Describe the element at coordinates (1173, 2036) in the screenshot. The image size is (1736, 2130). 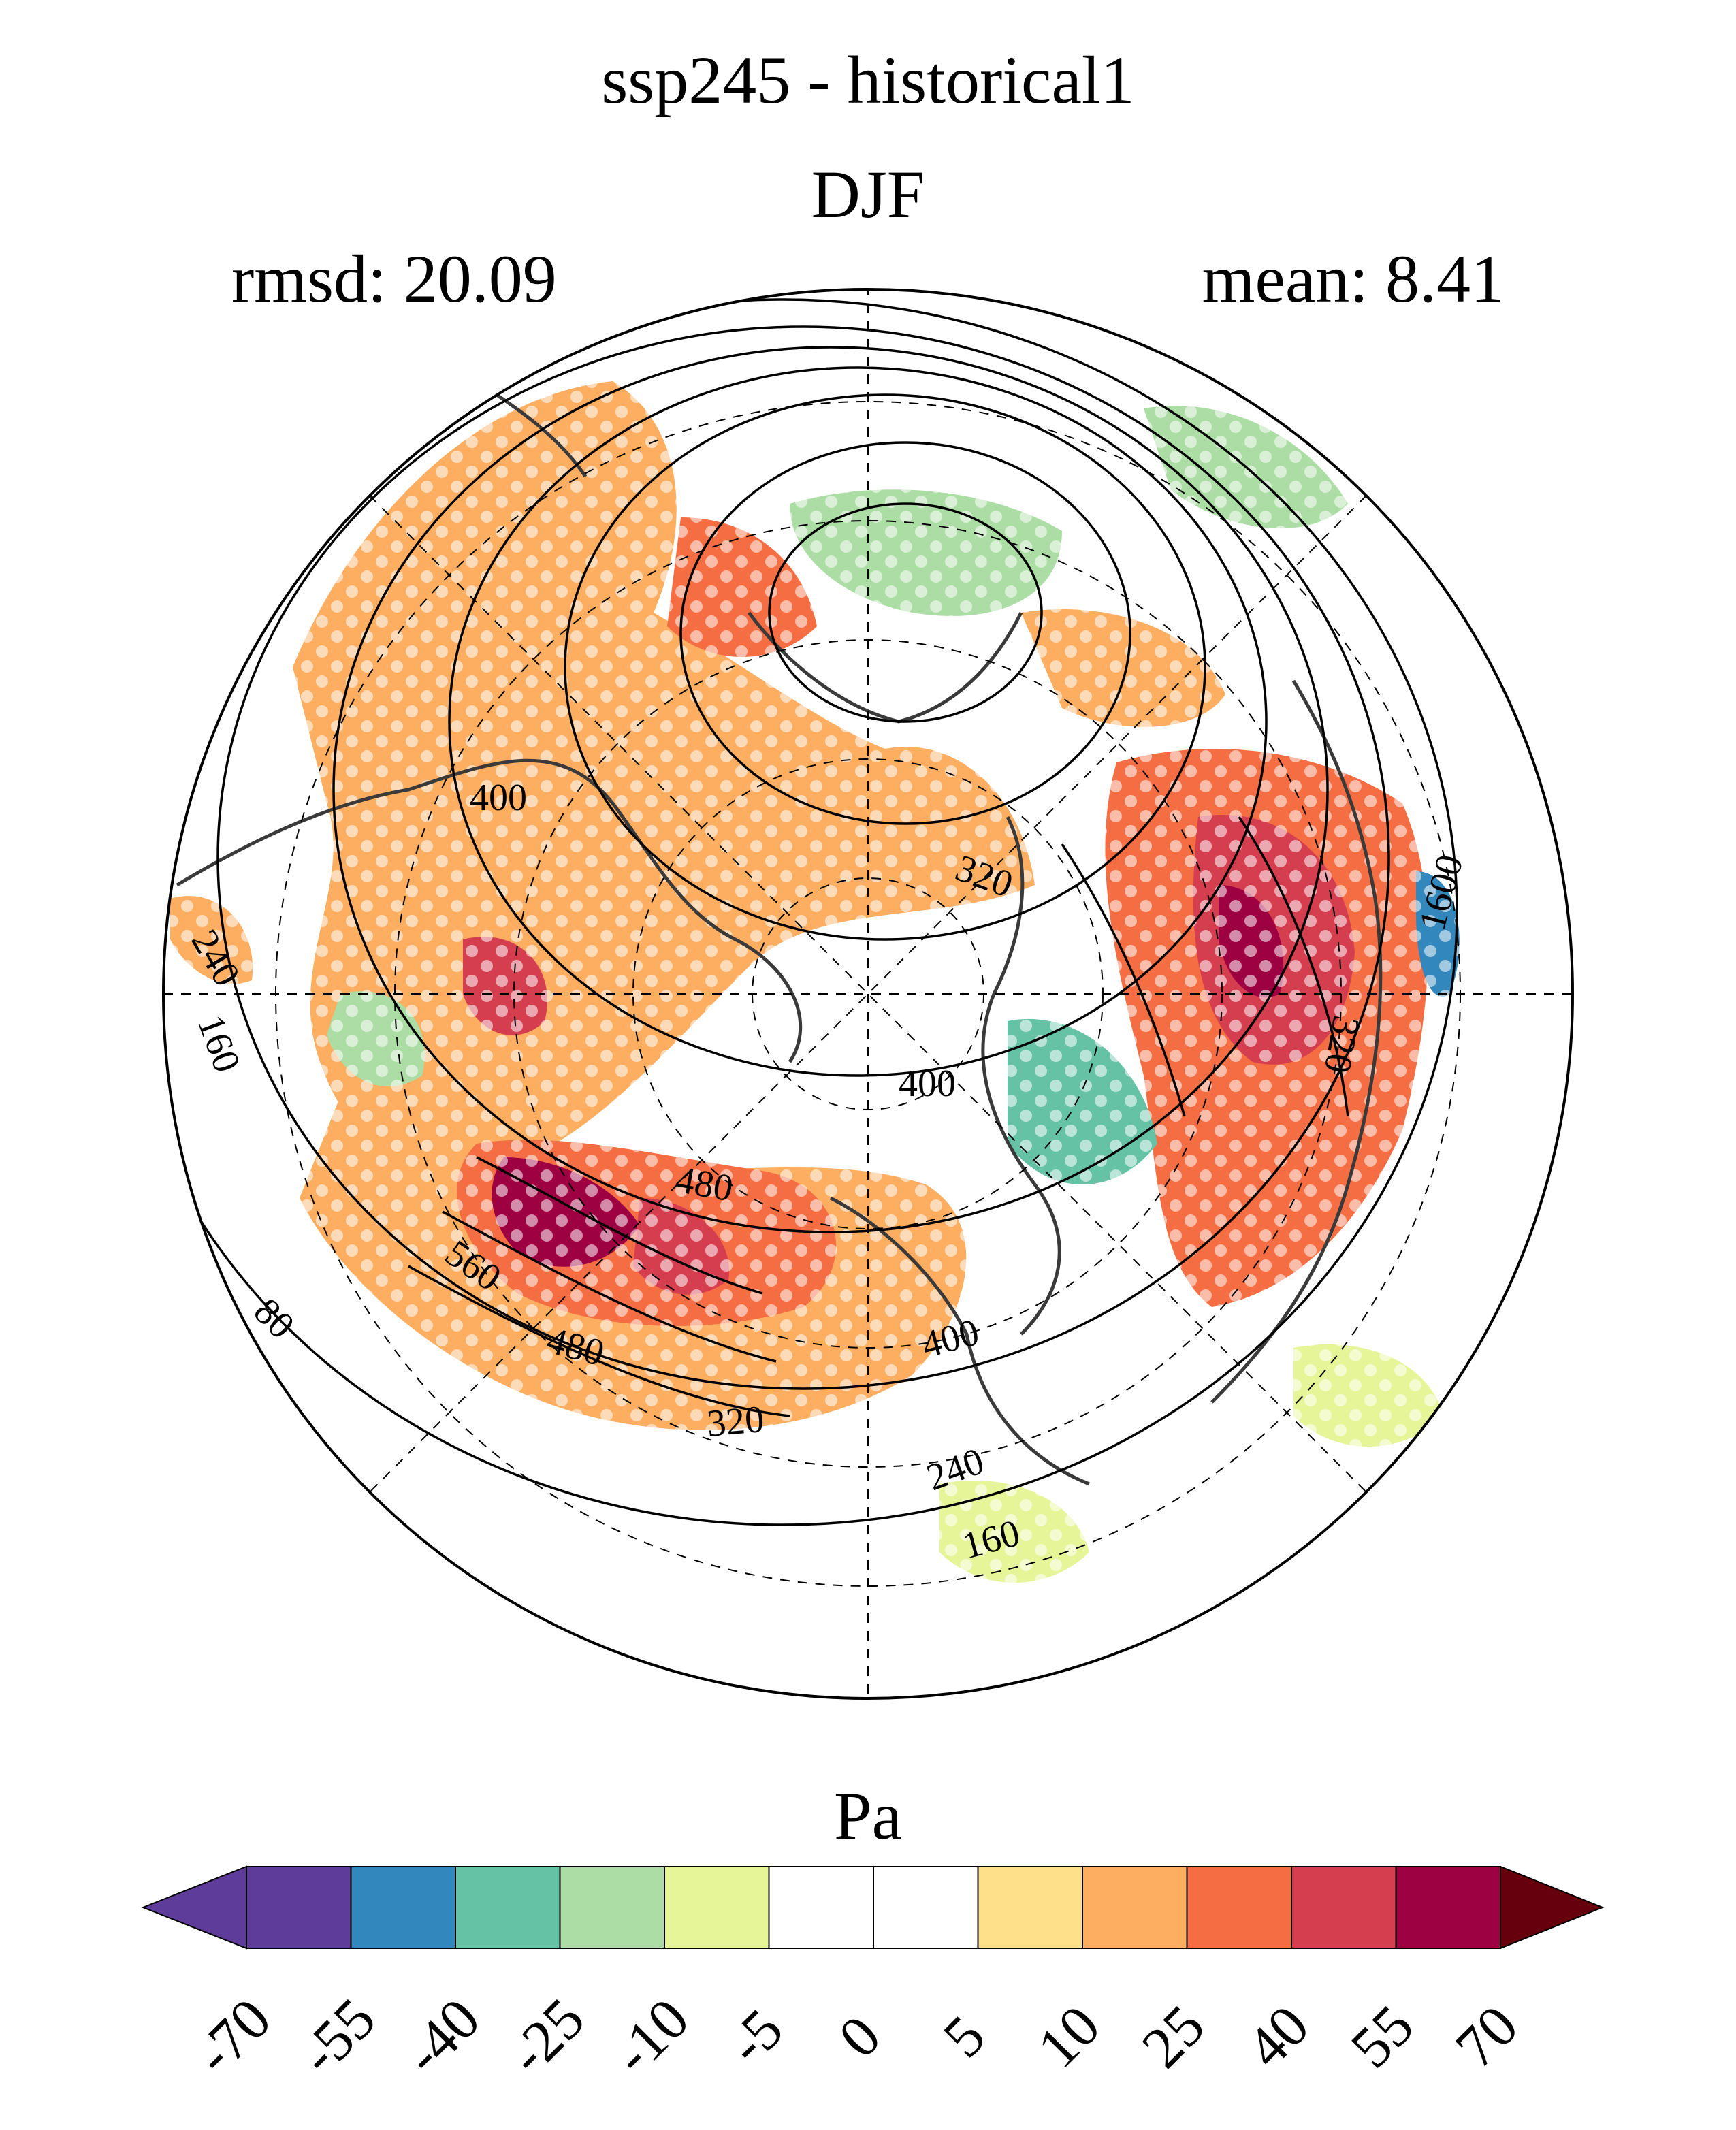
I see `colorbar-tick-label: 25` at that location.